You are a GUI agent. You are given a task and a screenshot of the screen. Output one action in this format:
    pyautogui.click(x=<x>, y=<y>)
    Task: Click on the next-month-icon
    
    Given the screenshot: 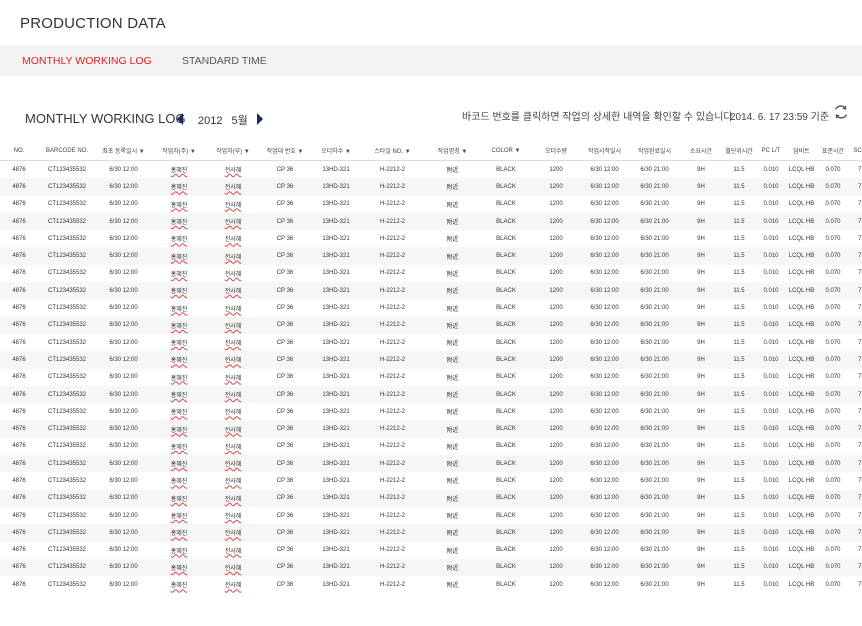 What is the action you would take?
    pyautogui.click(x=260, y=119)
    